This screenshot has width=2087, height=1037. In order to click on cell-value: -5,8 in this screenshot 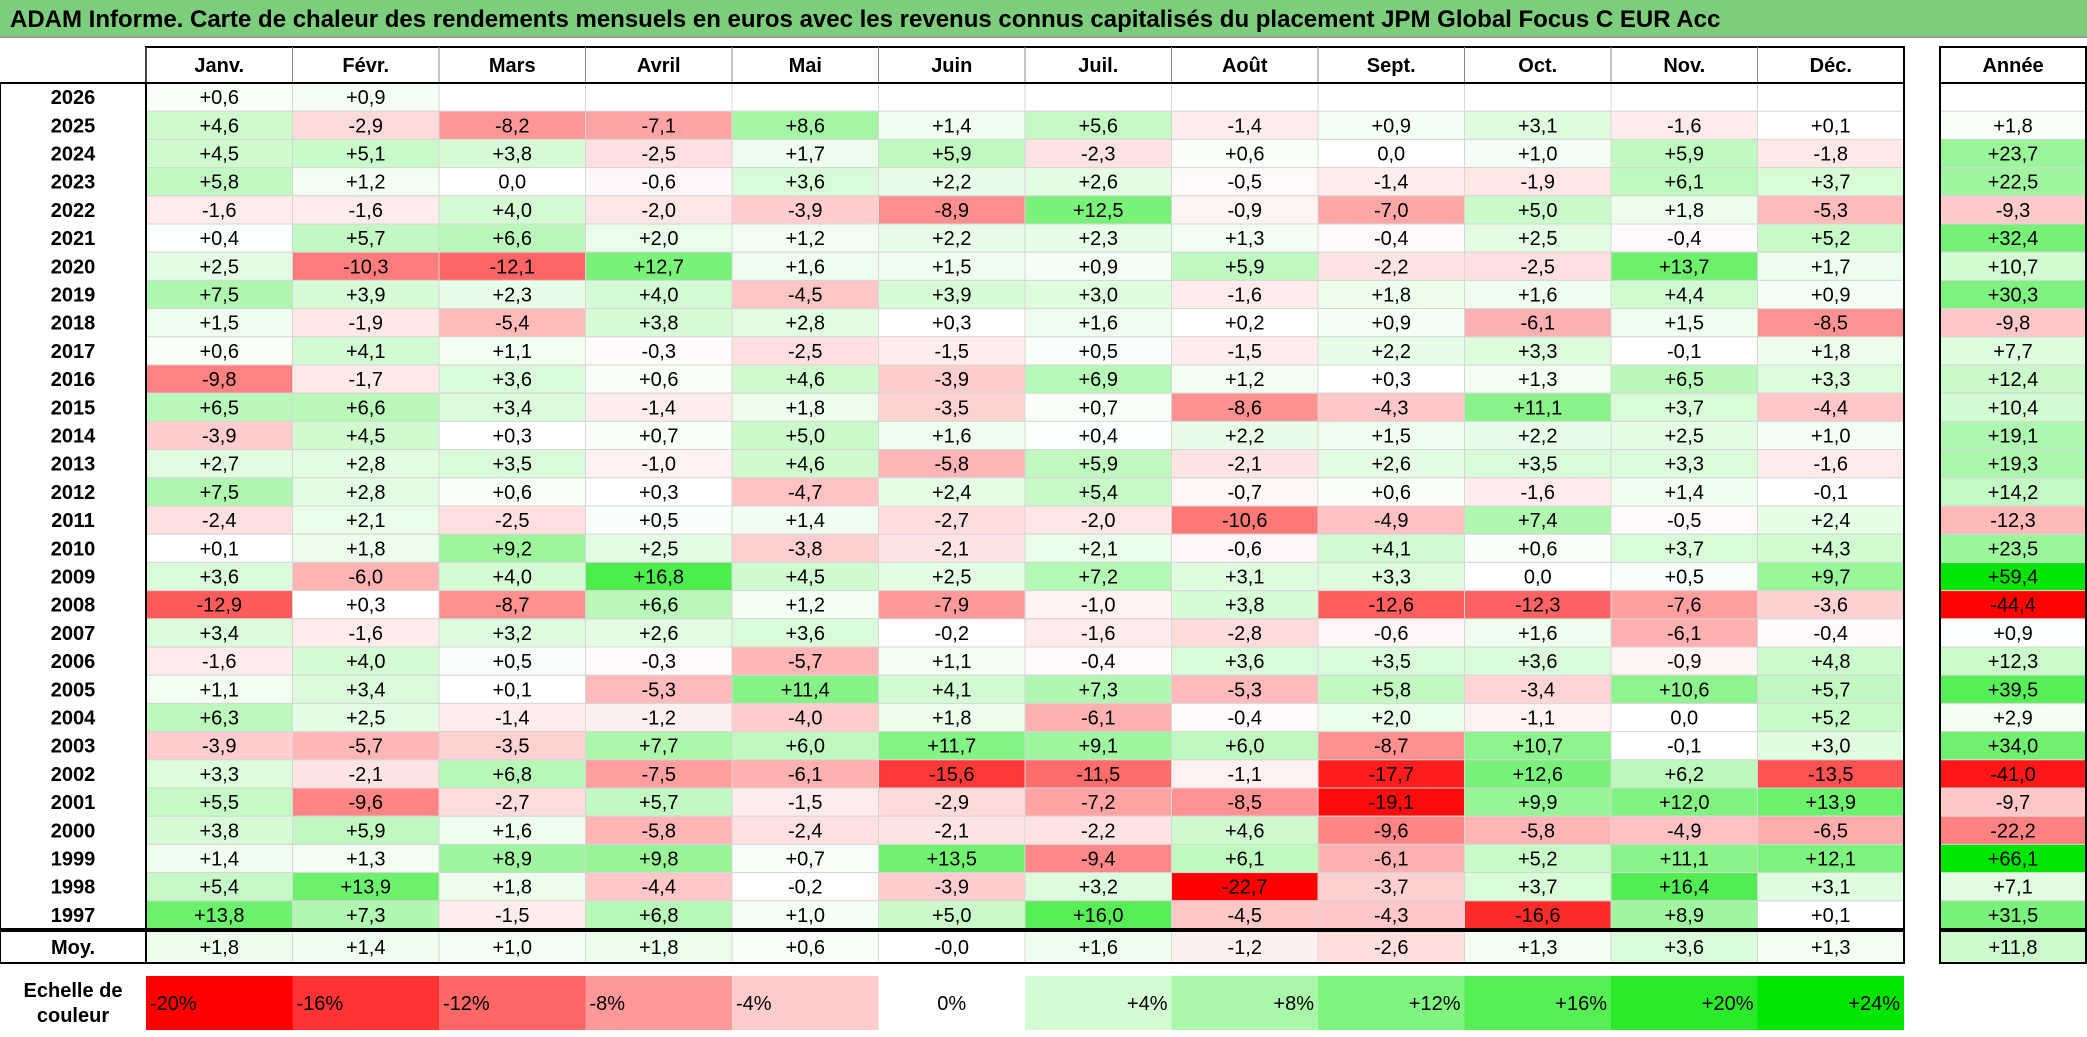, I will do `click(1538, 831)`.